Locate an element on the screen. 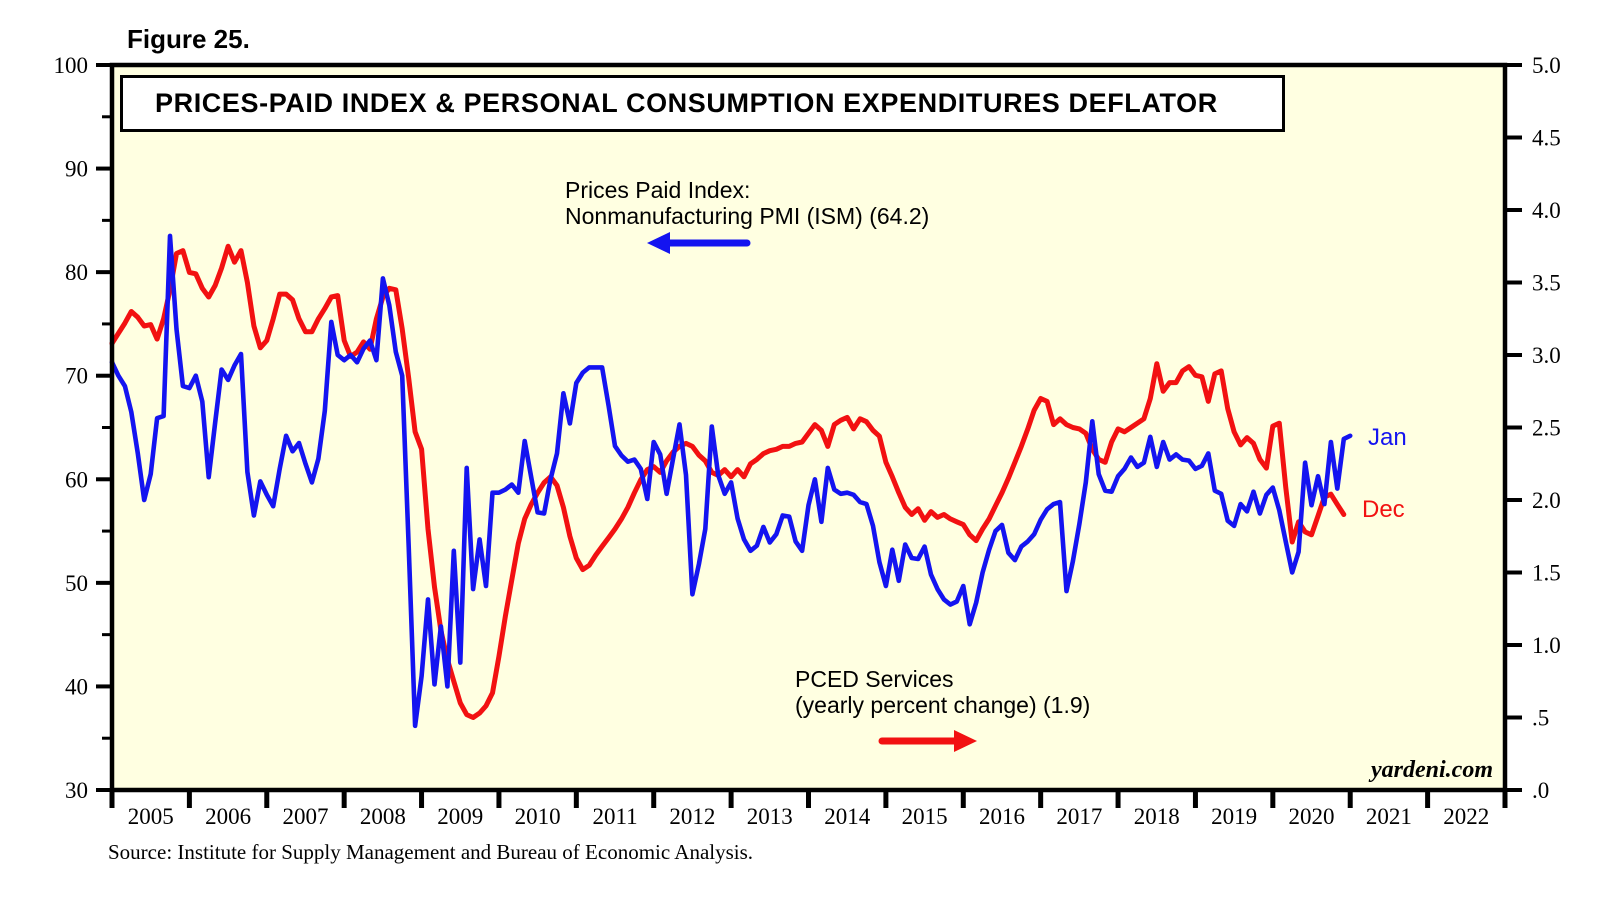 This screenshot has height=910, width=1612. red-annotation-line1: PCED Services is located at coordinates (874, 679).